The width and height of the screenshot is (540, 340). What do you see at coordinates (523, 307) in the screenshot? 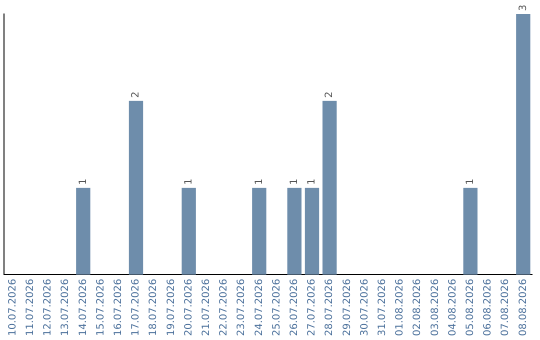
I see `x-tick-label: 08.08.2026` at bounding box center [523, 307].